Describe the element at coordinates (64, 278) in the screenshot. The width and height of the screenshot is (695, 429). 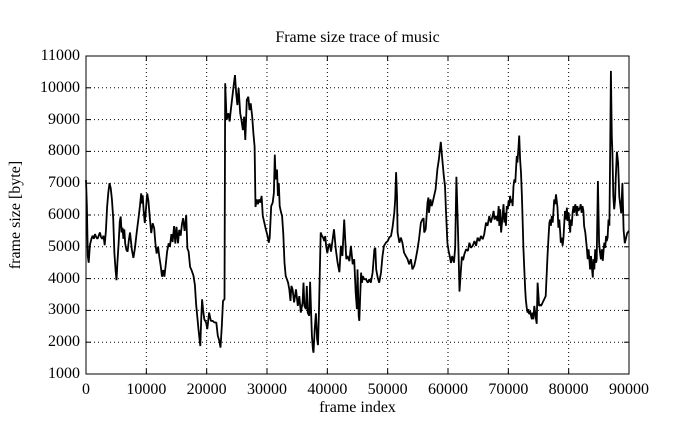
I see `y-tick-label: 4000` at that location.